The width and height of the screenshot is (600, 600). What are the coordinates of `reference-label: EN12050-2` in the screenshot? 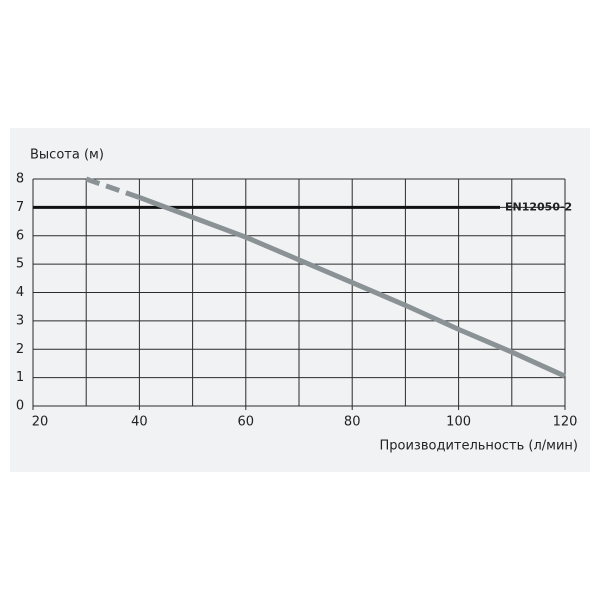 It's located at (538, 206).